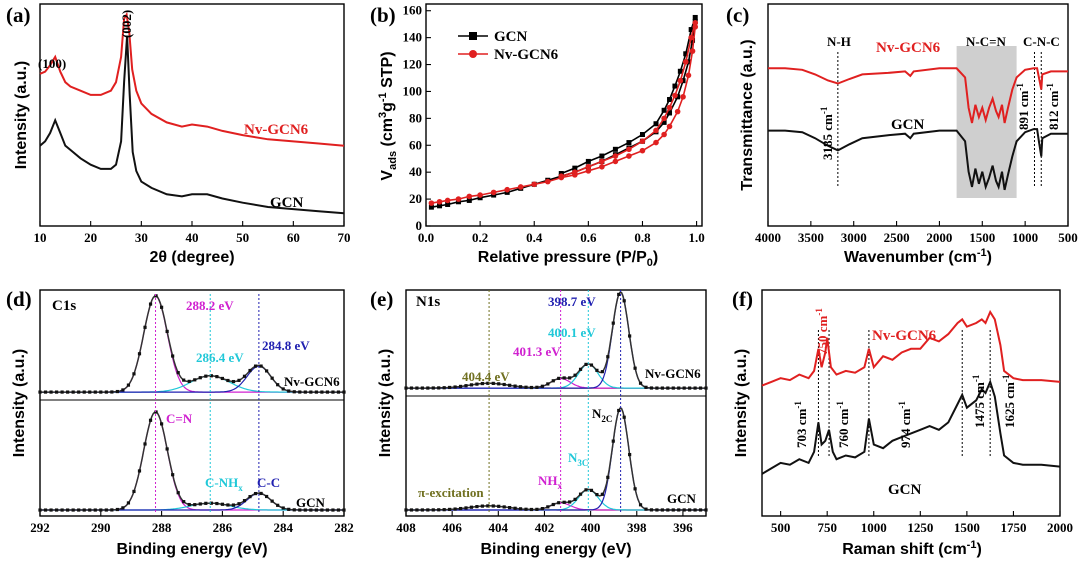 Image resolution: width=1080 pixels, height=565 pixels. Describe the element at coordinates (426, 237) in the screenshot. I see `panel-b-x-ticklabel: 0.0` at that location.